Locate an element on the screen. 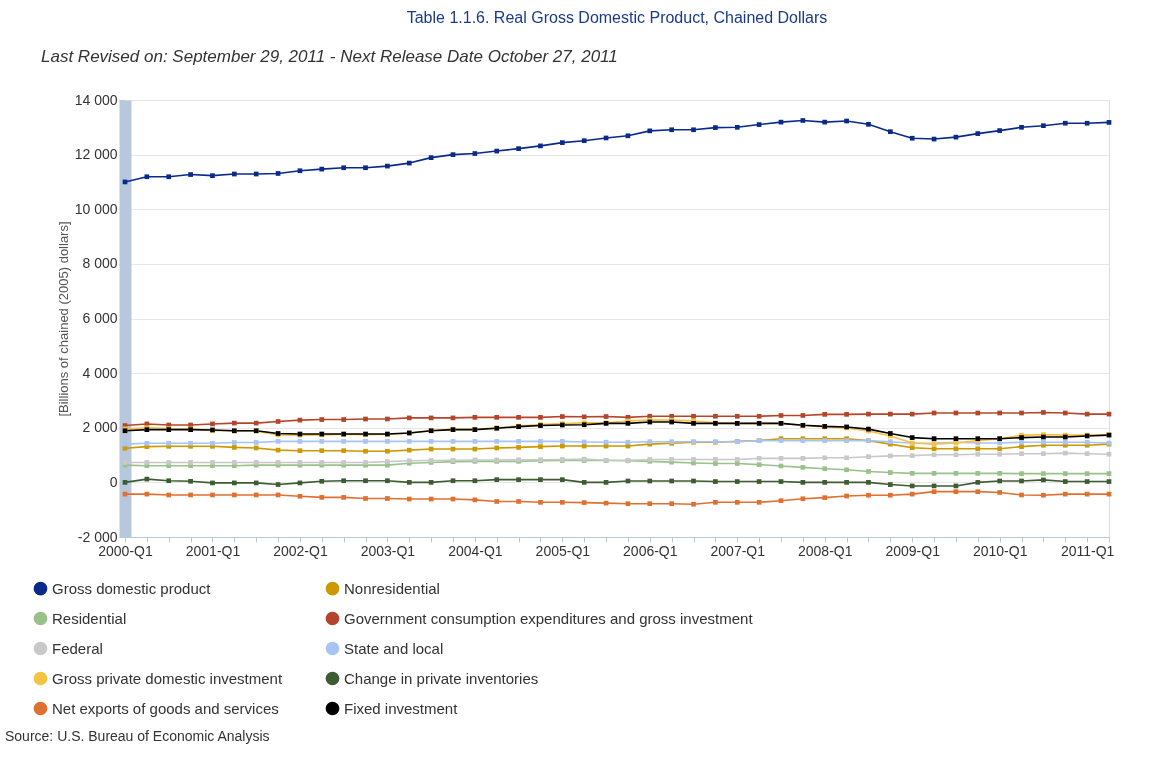 The image size is (1156, 775). legend-label: Government consumption expenditures and gross investment is located at coordinates (549, 618).